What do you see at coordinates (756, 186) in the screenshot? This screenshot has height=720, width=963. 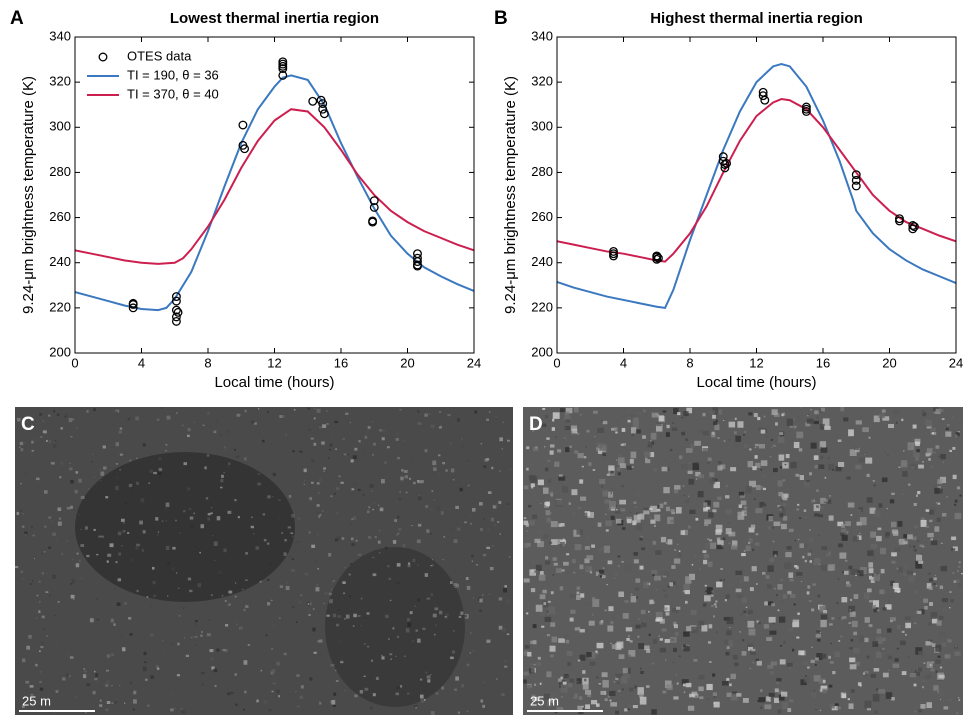 I see `plot-area` at bounding box center [756, 186].